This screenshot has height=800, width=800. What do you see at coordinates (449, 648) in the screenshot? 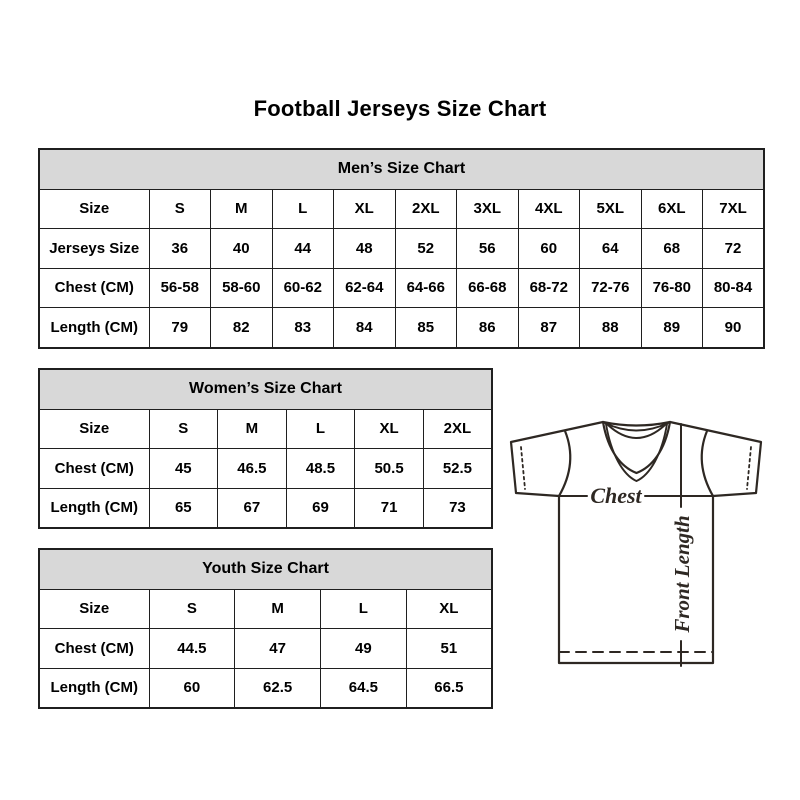
I see `data-cell: 51` at bounding box center [449, 648].